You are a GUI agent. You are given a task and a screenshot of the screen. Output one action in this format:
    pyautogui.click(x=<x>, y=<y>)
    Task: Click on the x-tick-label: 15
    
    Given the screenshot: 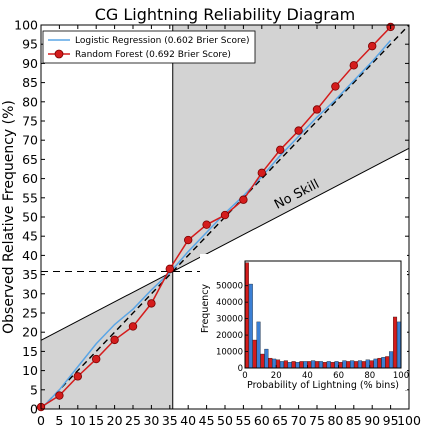 What is the action you would take?
    pyautogui.click(x=96, y=420)
    